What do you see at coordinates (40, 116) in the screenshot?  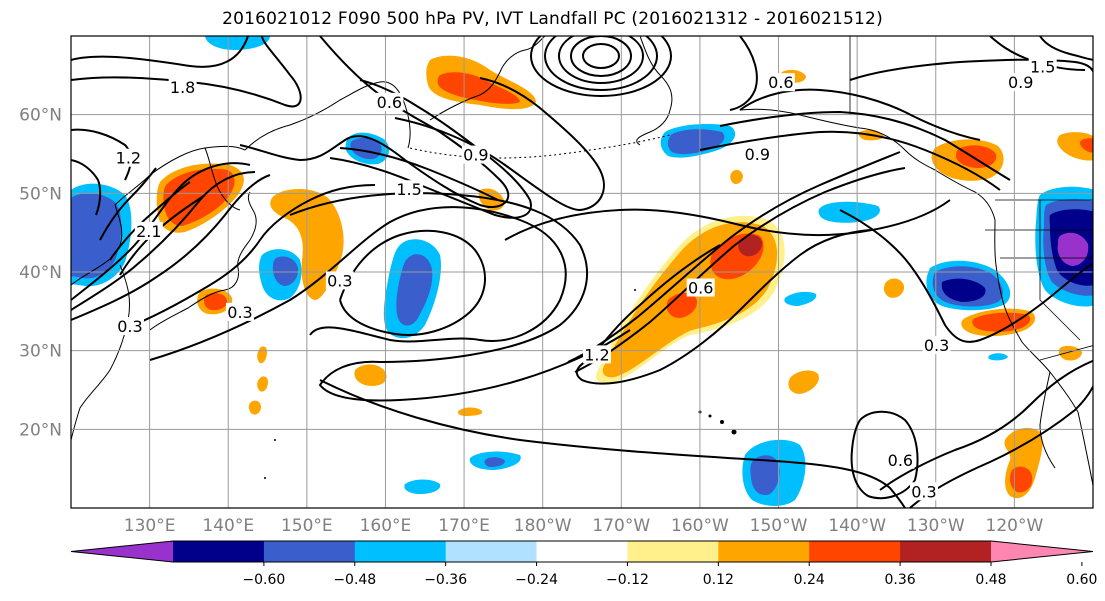 I see `lat-tick-label: 60°N` at bounding box center [40, 116].